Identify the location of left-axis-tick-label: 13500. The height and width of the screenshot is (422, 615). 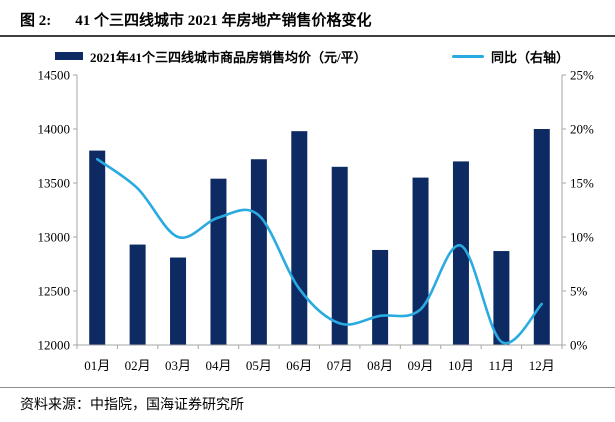
(54, 183).